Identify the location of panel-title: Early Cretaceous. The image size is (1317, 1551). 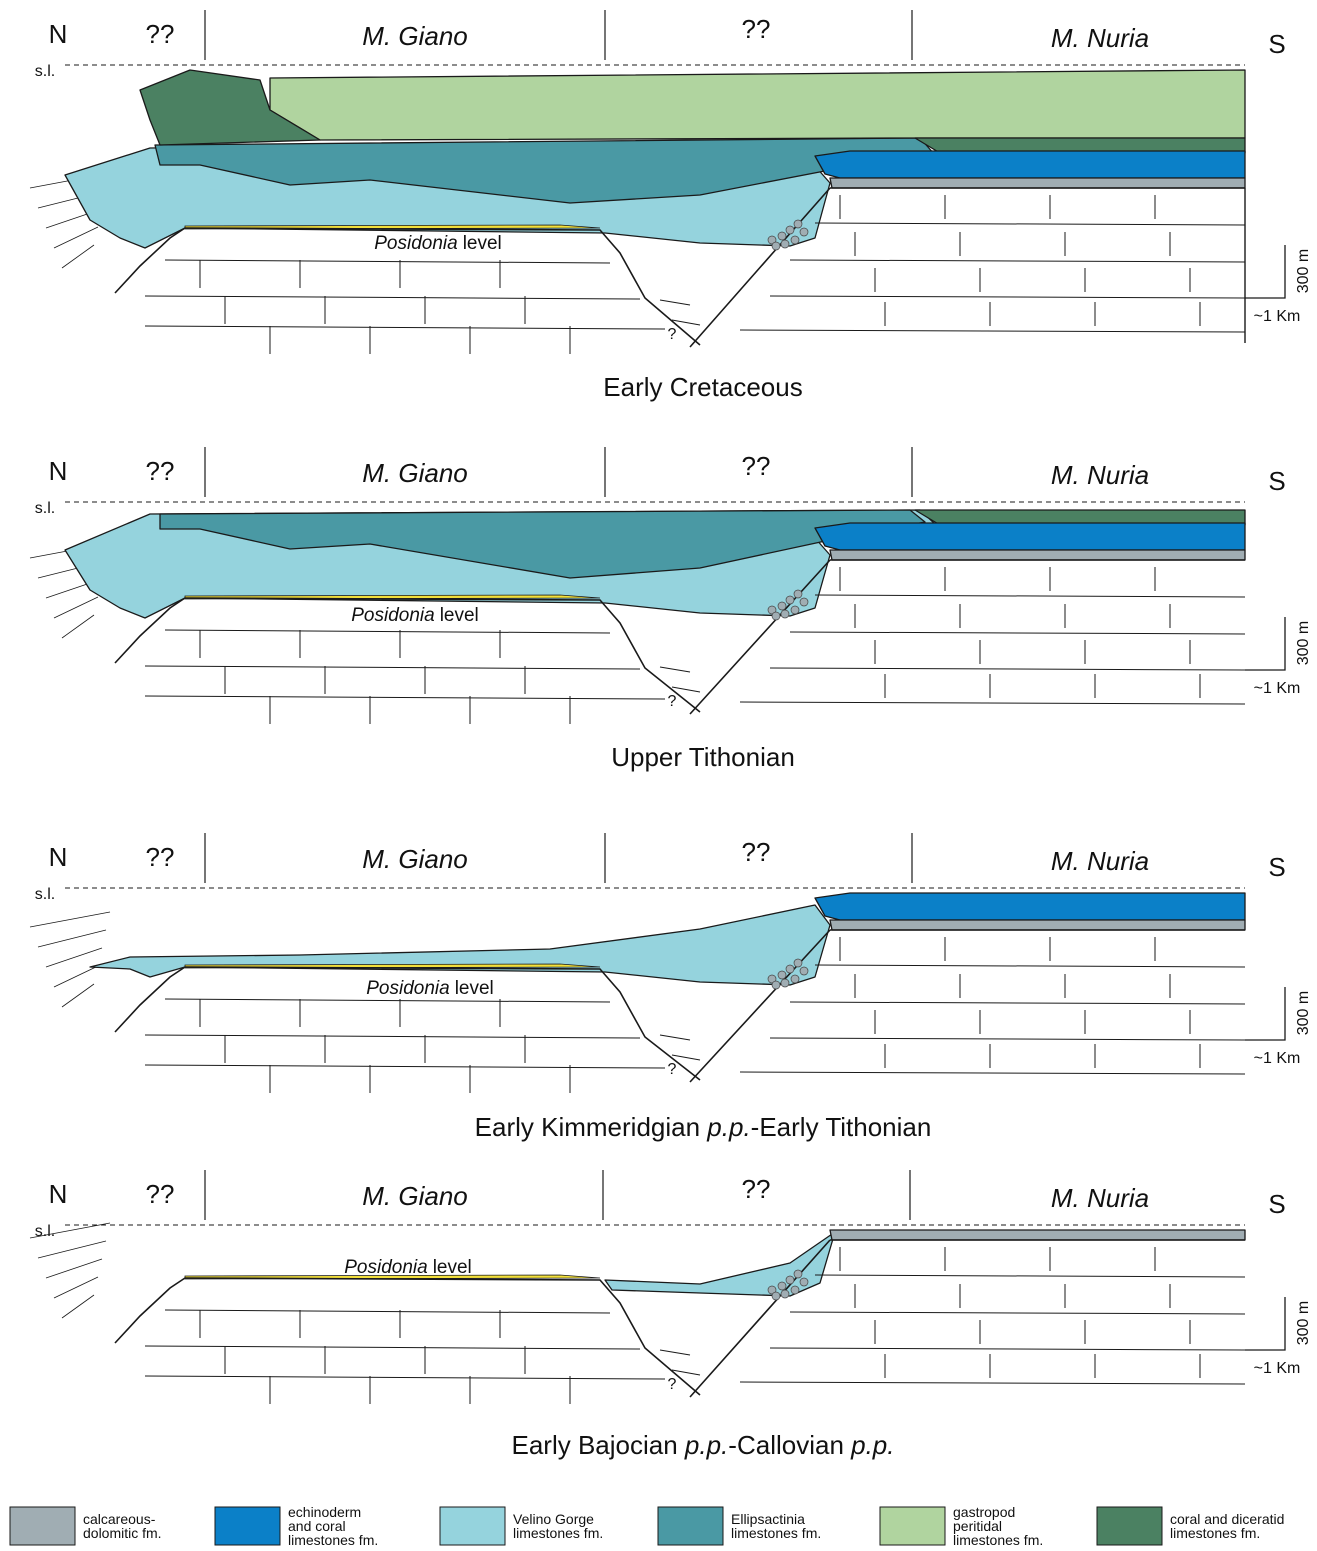
(702, 387).